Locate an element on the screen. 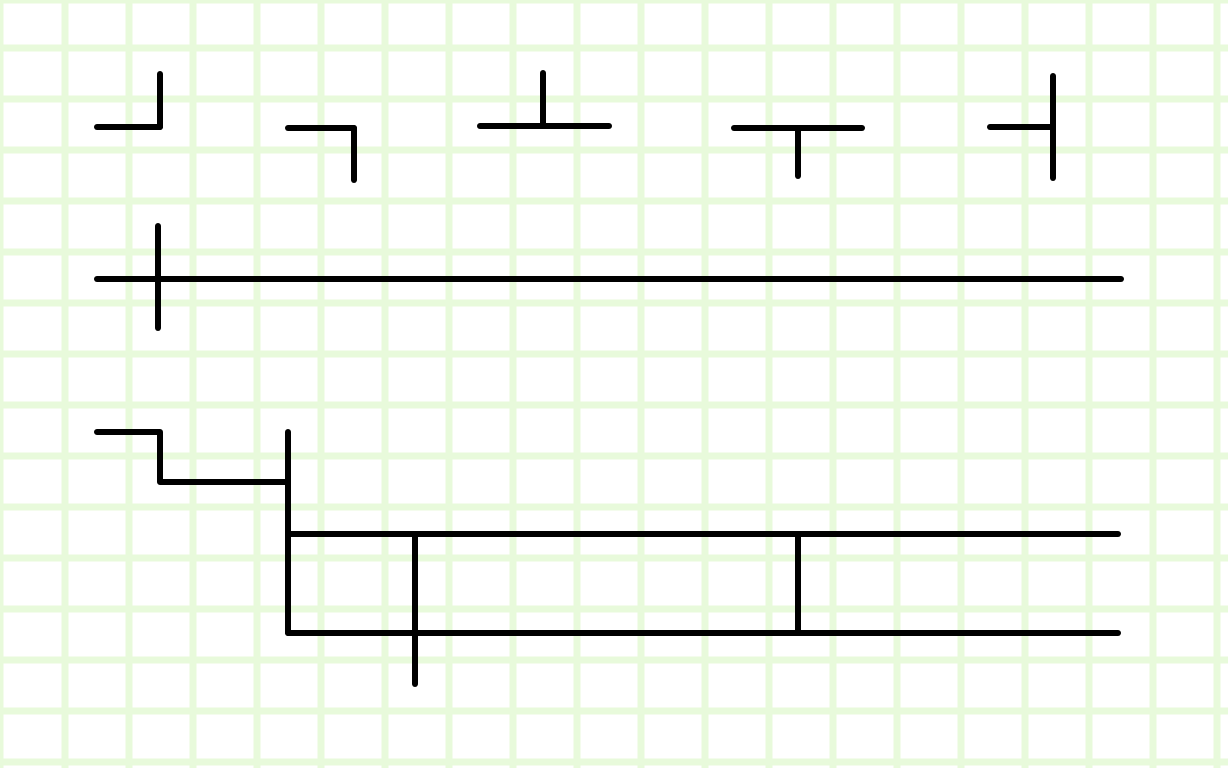 The image size is (1228, 768). tee-down-glyph is located at coordinates (798, 152).